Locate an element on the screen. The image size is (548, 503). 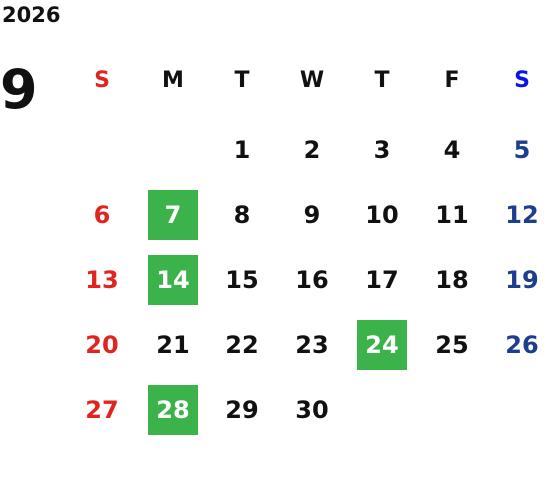
day: 6 is located at coordinates (102, 215).